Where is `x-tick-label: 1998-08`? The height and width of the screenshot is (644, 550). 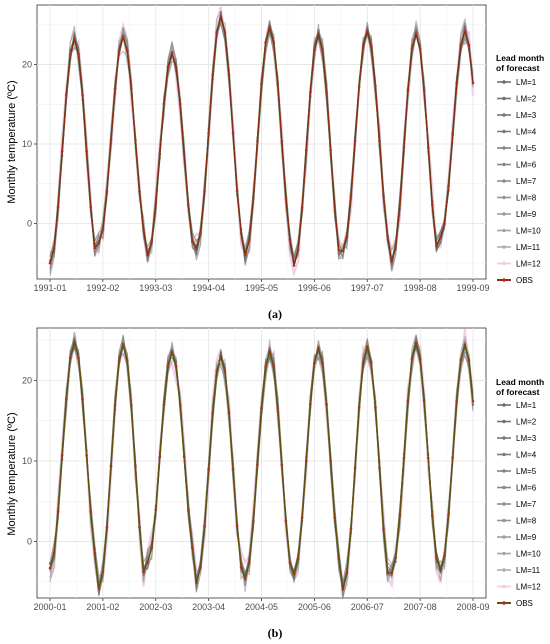 x-tick-label: 1998-08 is located at coordinates (420, 288).